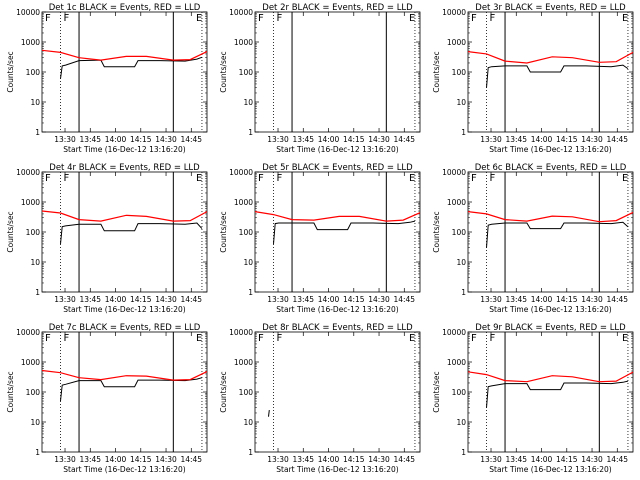 The width and height of the screenshot is (640, 480). What do you see at coordinates (337, 328) in the screenshot?
I see `chart-title: Det 8r BLACK = Events, RED = LLD` at bounding box center [337, 328].